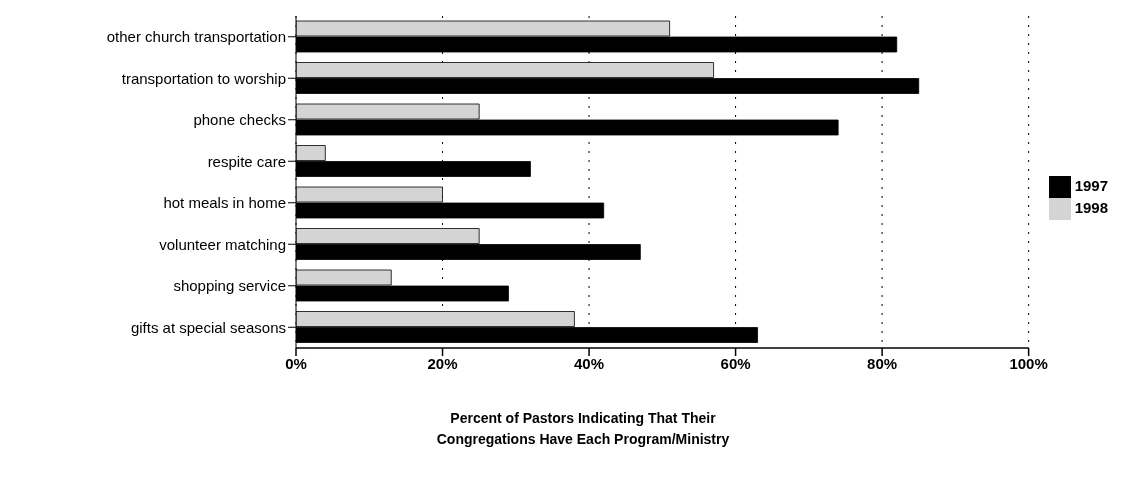  What do you see at coordinates (589, 363) in the screenshot?
I see `x-tick-label: 40%` at bounding box center [589, 363].